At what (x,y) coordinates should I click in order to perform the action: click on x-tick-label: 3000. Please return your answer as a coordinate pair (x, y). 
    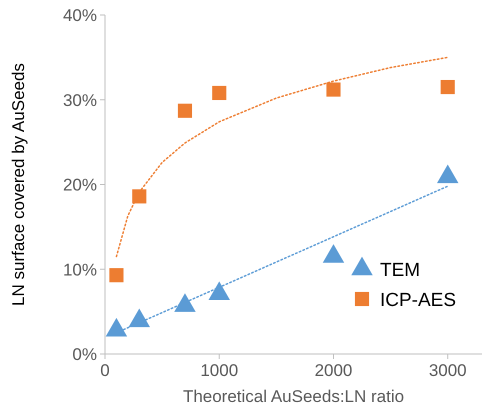
    Looking at the image, I should click on (447, 370).